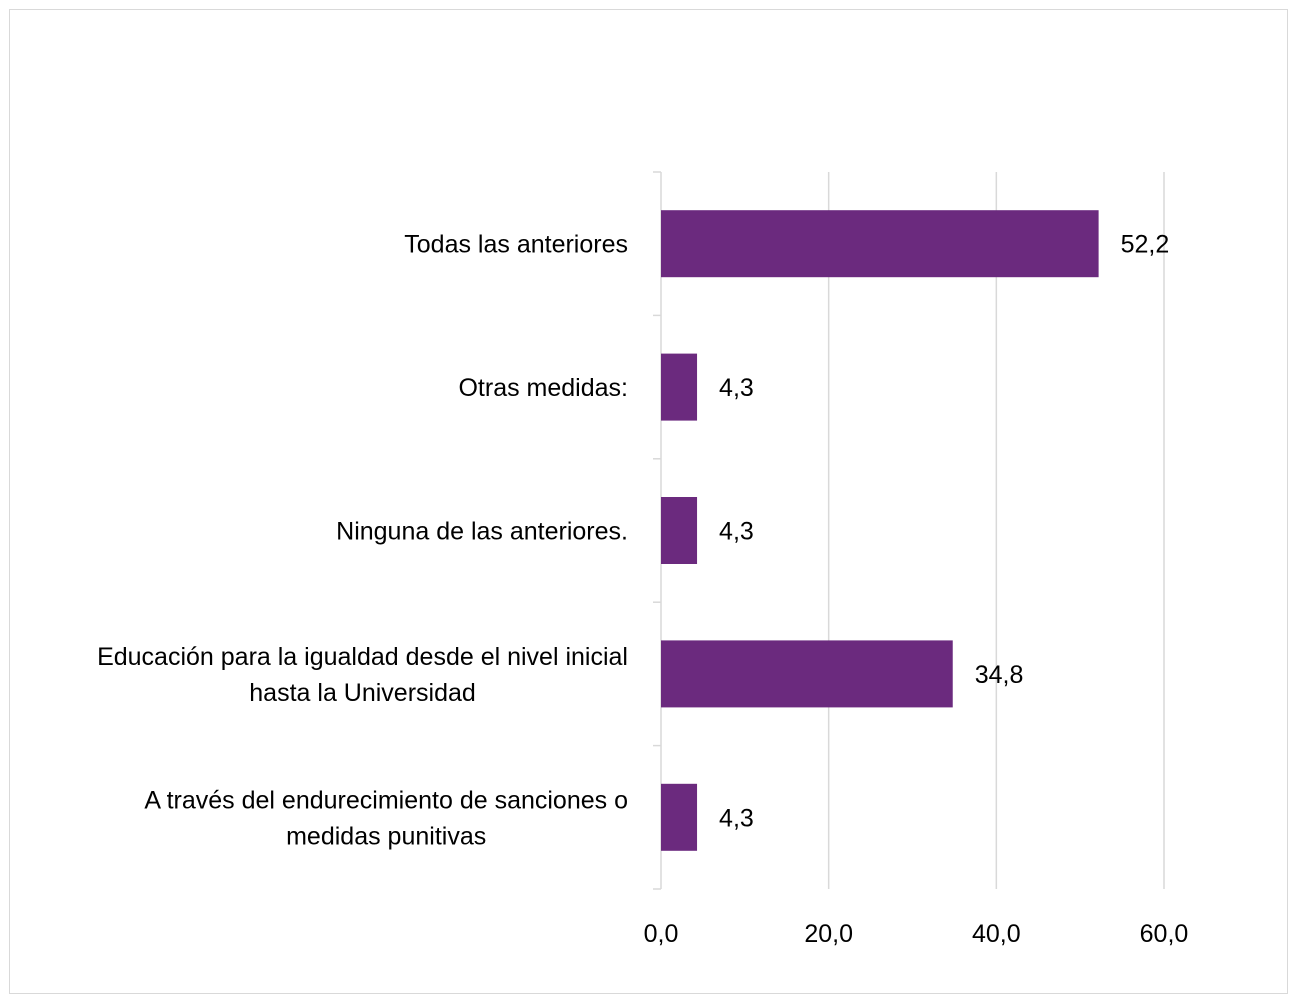 This screenshot has width=1298, height=1003. Describe the element at coordinates (516, 245) in the screenshot. I see `category-label: Todas las anteriores` at that location.